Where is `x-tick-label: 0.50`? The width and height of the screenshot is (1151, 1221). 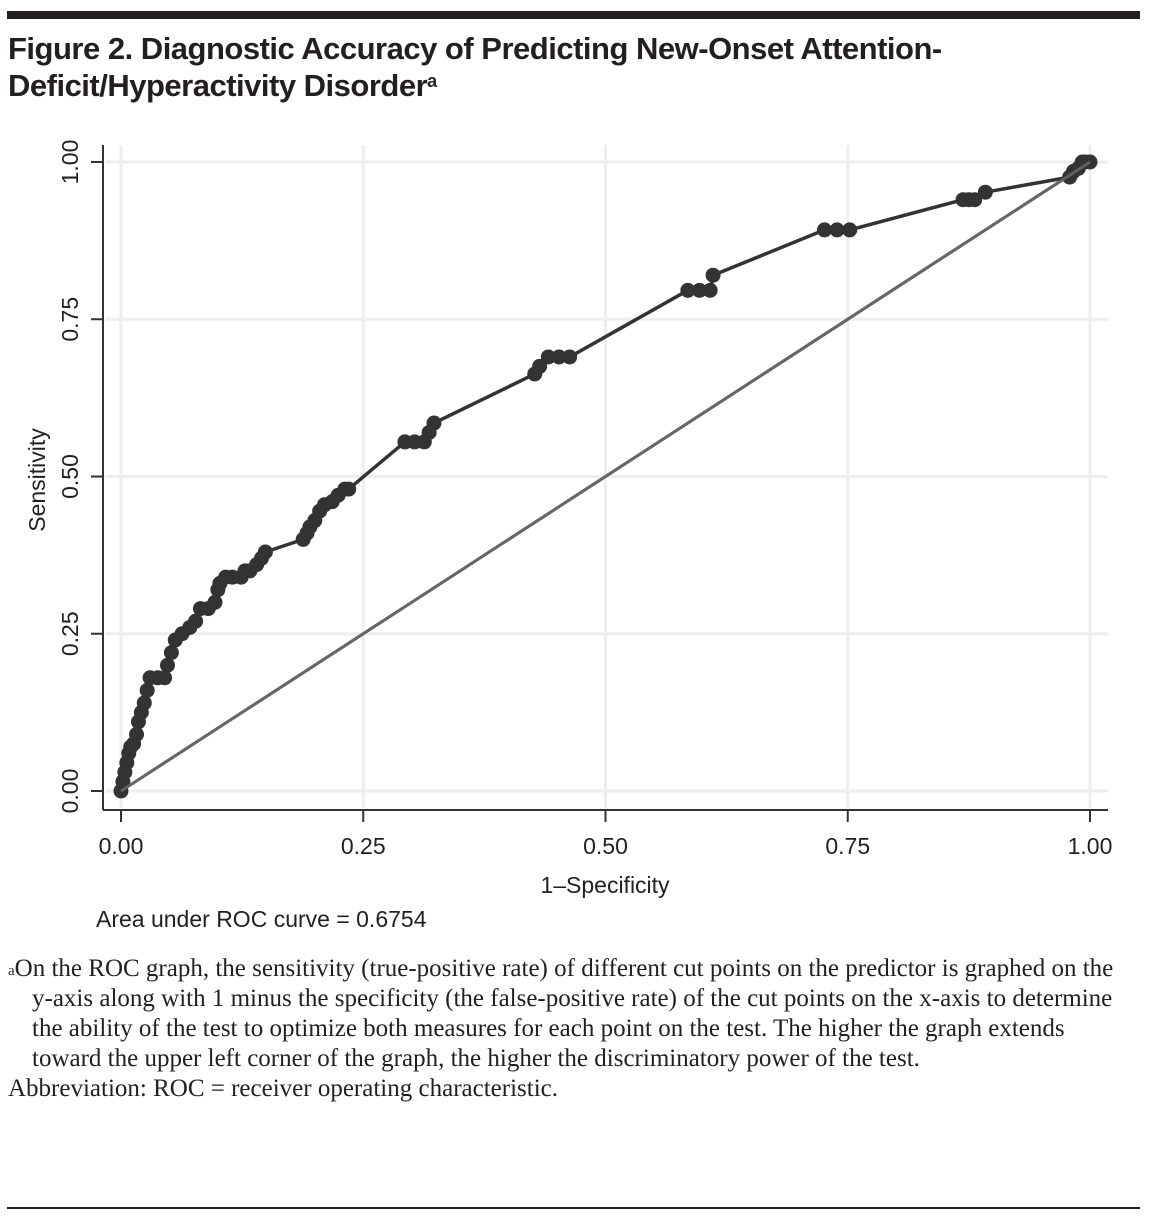
x-tick-label: 0.50 is located at coordinates (605, 846).